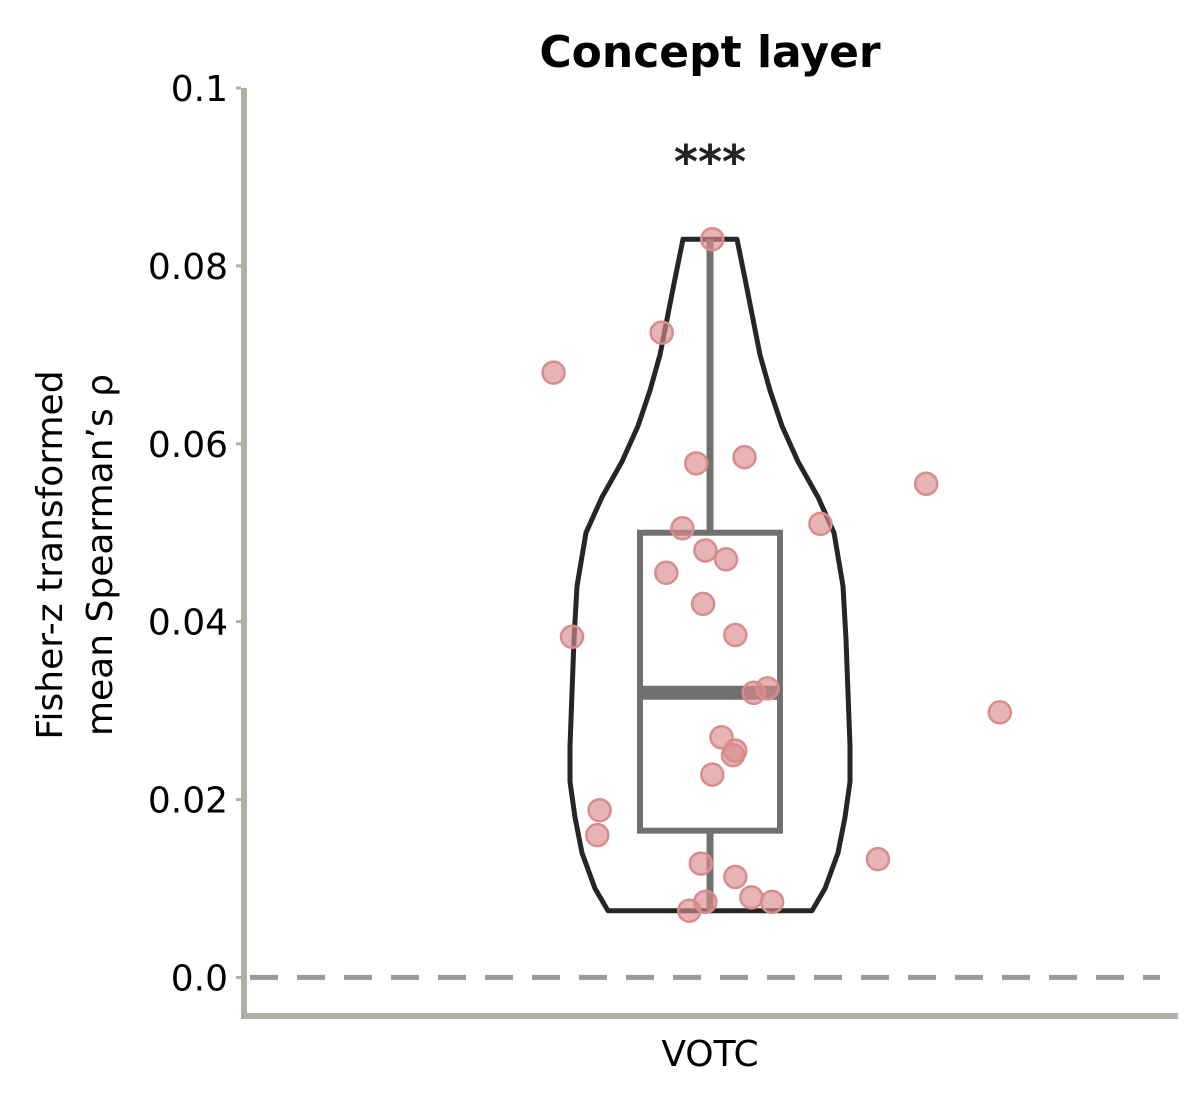 The image size is (1204, 1106). Describe the element at coordinates (194, 534) in the screenshot. I see `y-axis-ticks: 0.0 0.02 0.04 0.06 0.08 0.1` at that location.